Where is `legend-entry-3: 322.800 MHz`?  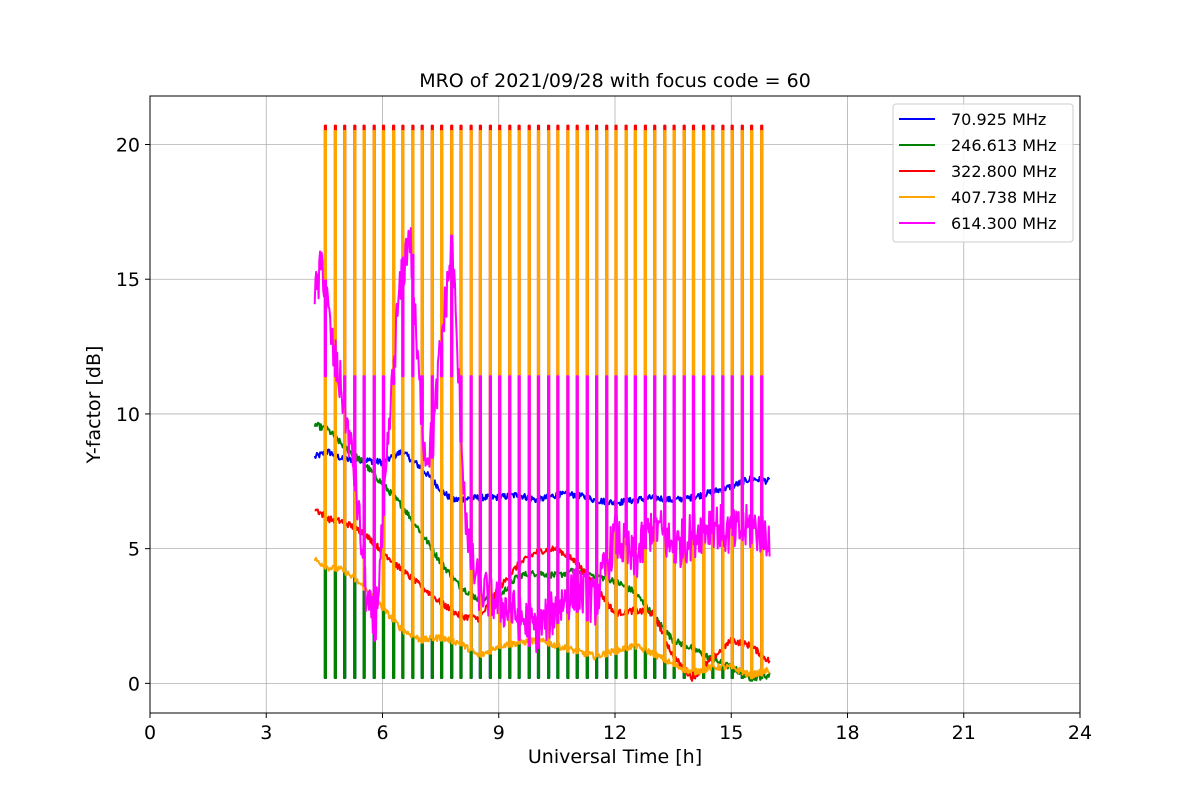
legend-entry-3: 322.800 MHz is located at coordinates (1003, 171).